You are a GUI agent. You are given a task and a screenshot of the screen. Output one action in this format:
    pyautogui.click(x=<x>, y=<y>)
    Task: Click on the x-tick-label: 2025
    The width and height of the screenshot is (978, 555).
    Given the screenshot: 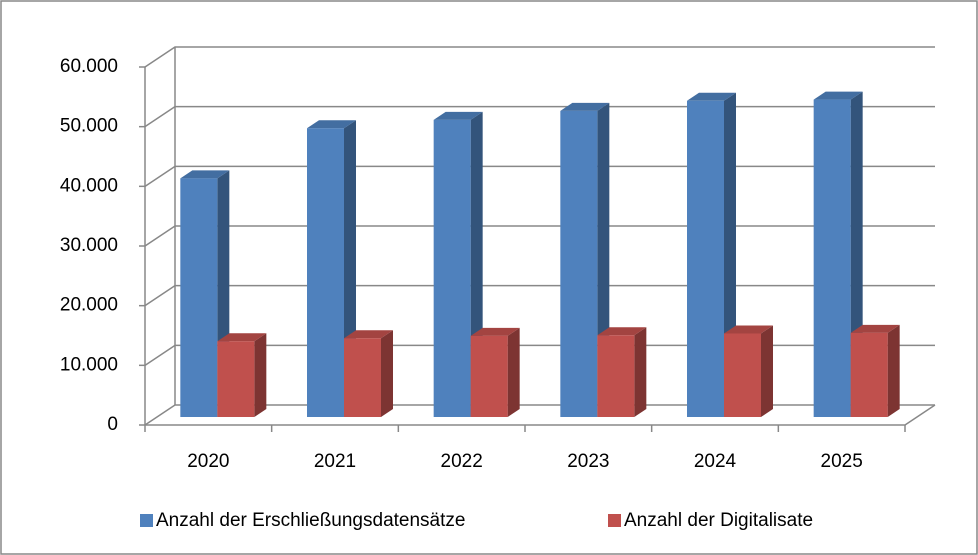 What is the action you would take?
    pyautogui.click(x=842, y=461)
    